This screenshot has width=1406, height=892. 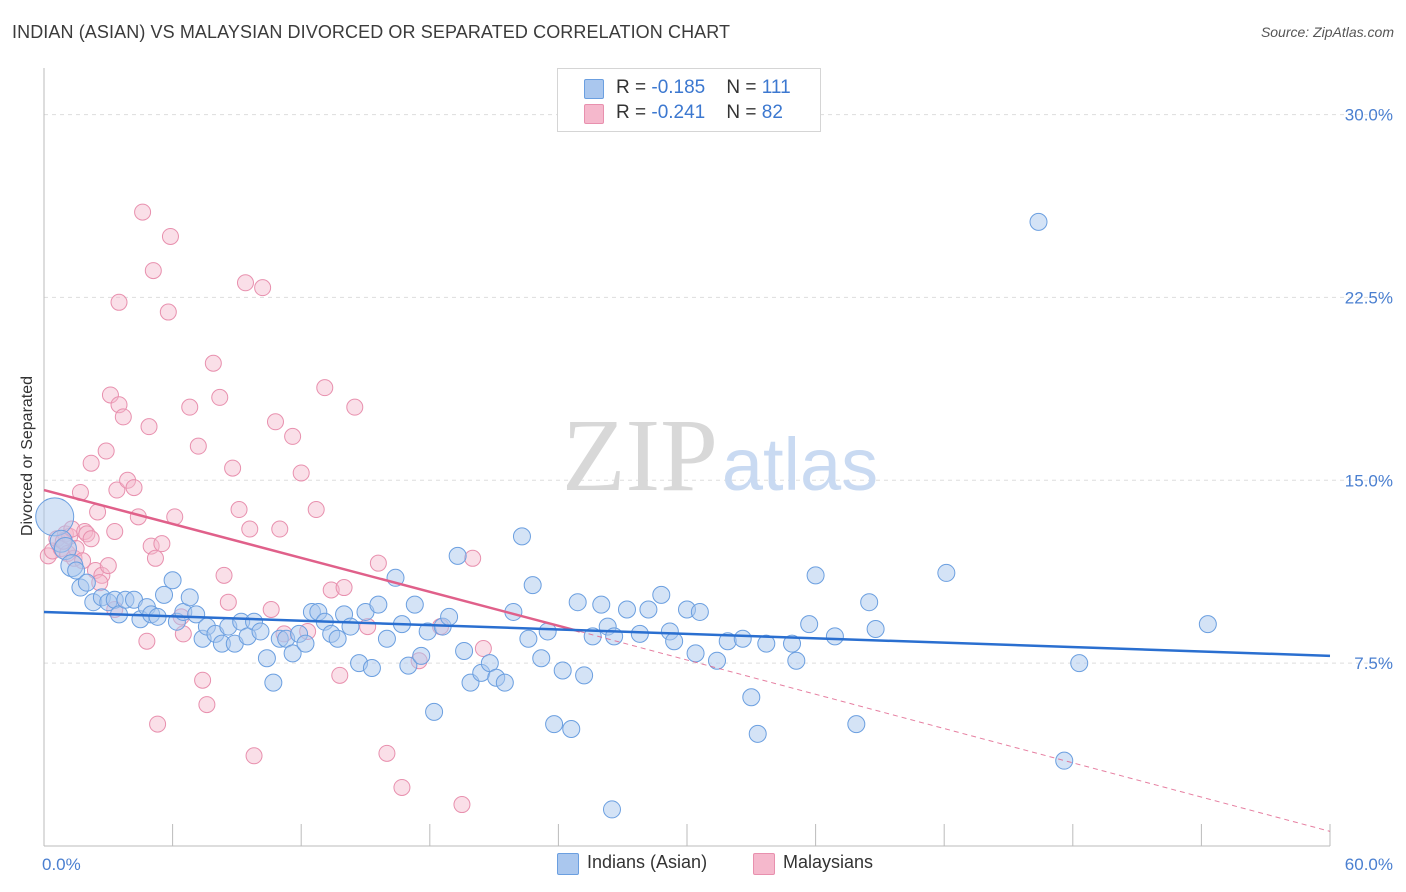 I want to click on source-label: Source: ZipAtlas.com, so click(x=1327, y=32).